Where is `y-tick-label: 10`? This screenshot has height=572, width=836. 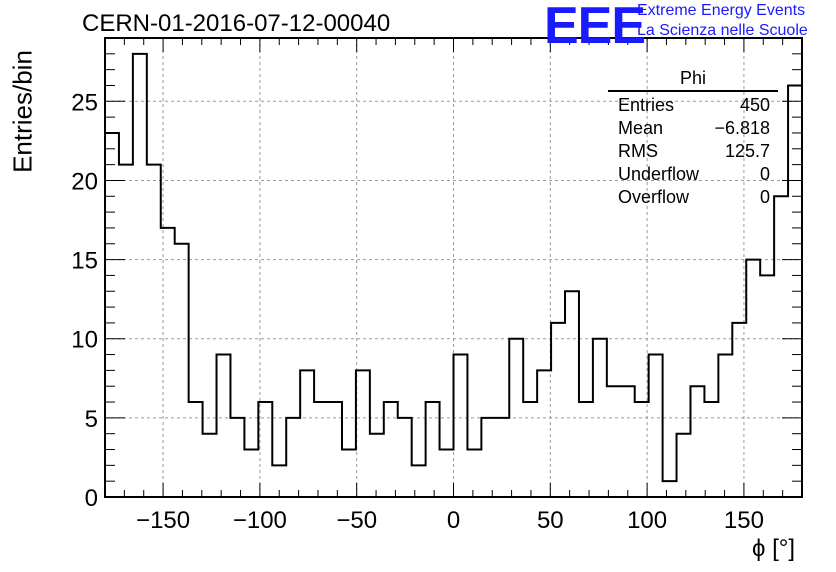 y-tick-label: 10 is located at coordinates (84, 340).